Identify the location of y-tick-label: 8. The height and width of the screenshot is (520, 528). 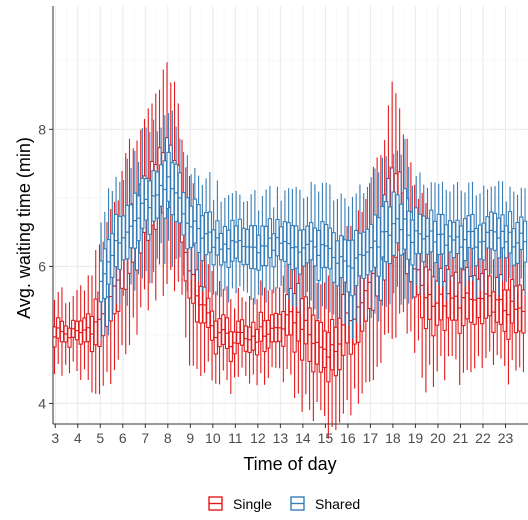
(42, 129).